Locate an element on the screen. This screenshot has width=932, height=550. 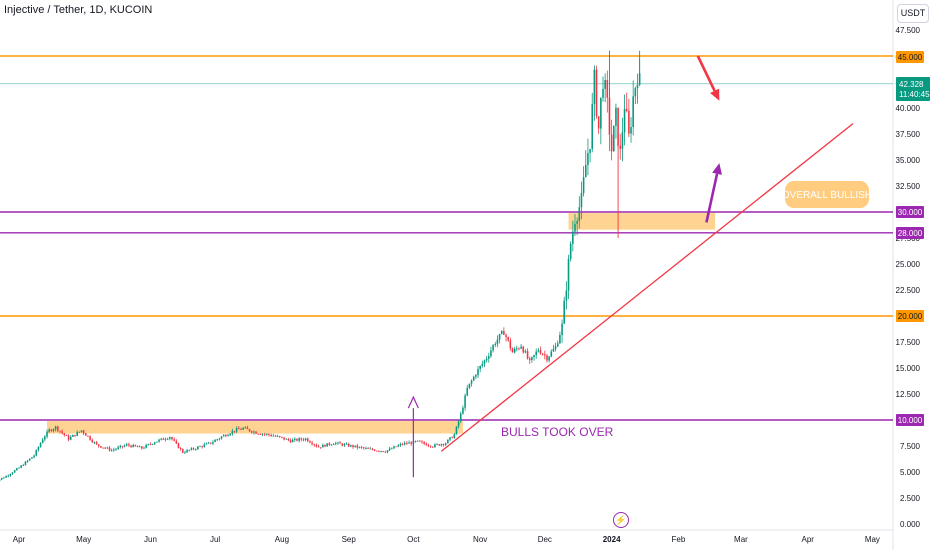
x-tick-label: Aug is located at coordinates (282, 539).